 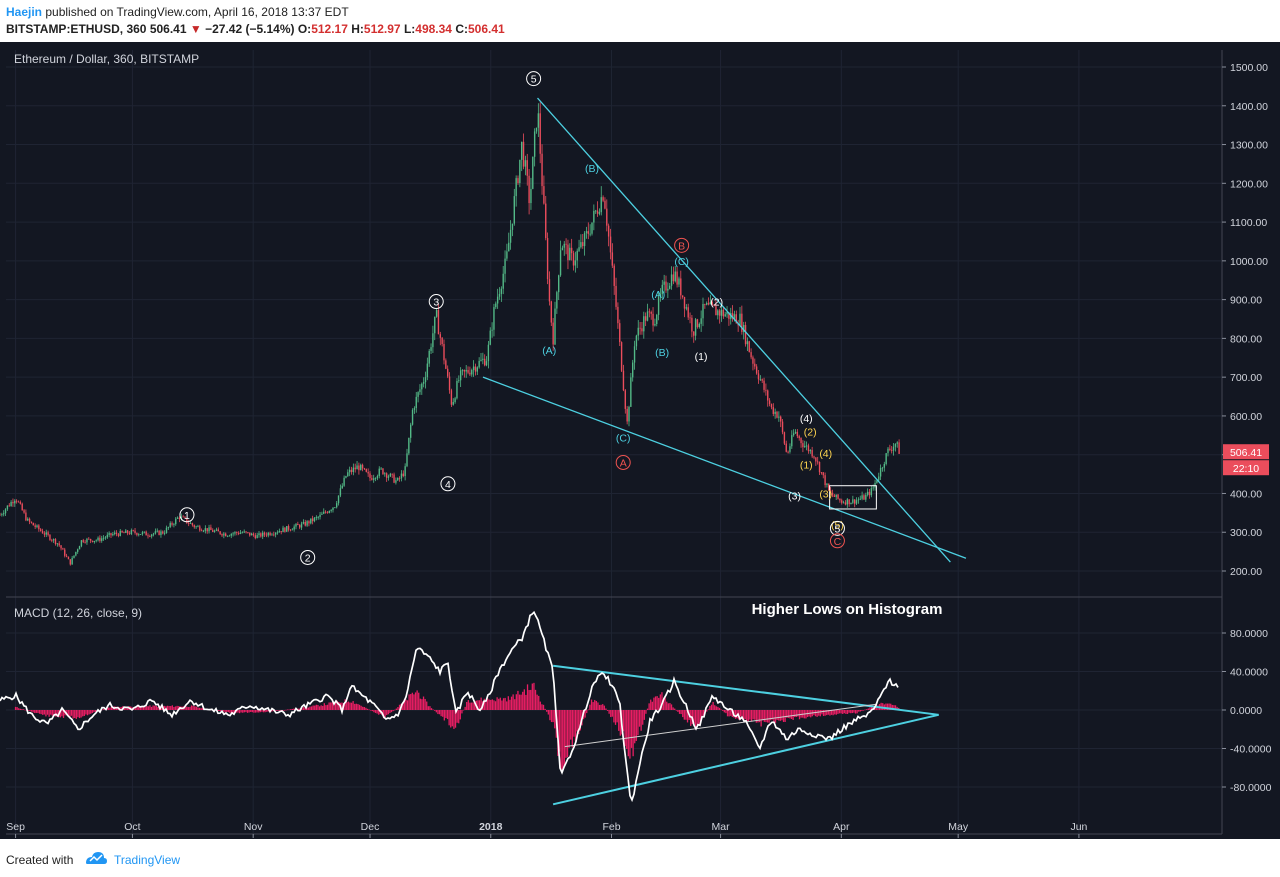 What do you see at coordinates (1246, 460) in the screenshot?
I see `price-tags: 506.41 22:10` at bounding box center [1246, 460].